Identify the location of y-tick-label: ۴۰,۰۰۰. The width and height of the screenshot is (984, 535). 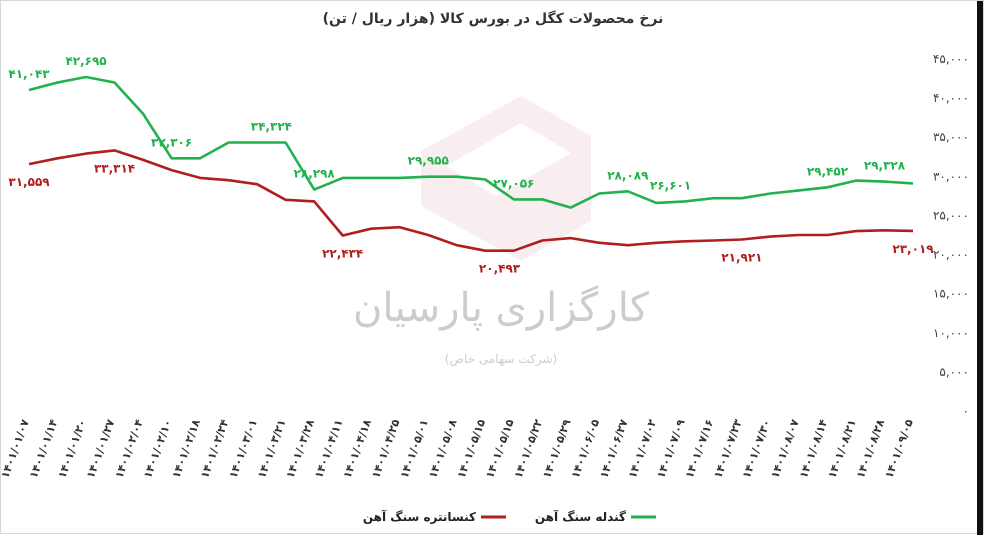
(951, 98).